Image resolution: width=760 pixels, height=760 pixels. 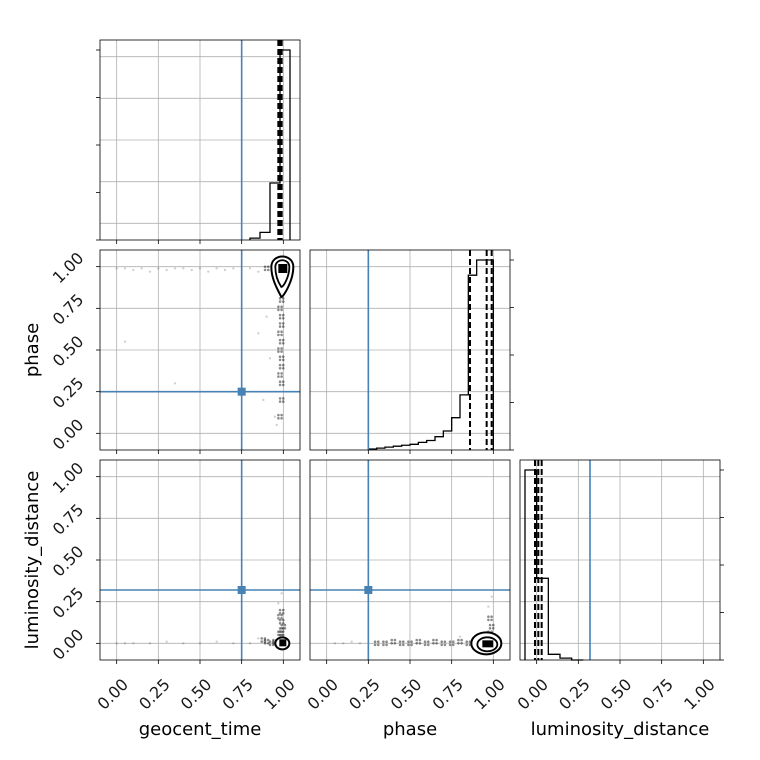 I want to click on y-tick-label-scatter-0-0: 0.00, so click(x=68, y=434).